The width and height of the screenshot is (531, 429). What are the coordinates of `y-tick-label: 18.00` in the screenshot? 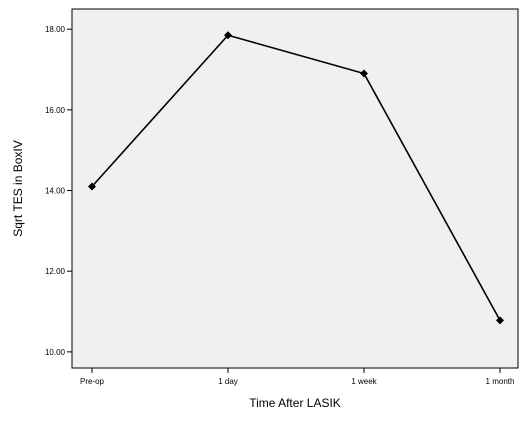 It's located at (55, 29).